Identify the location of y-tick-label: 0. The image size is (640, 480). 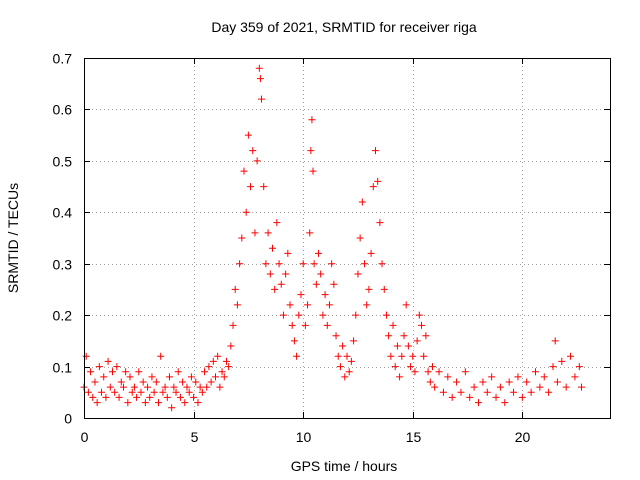
(68, 419).